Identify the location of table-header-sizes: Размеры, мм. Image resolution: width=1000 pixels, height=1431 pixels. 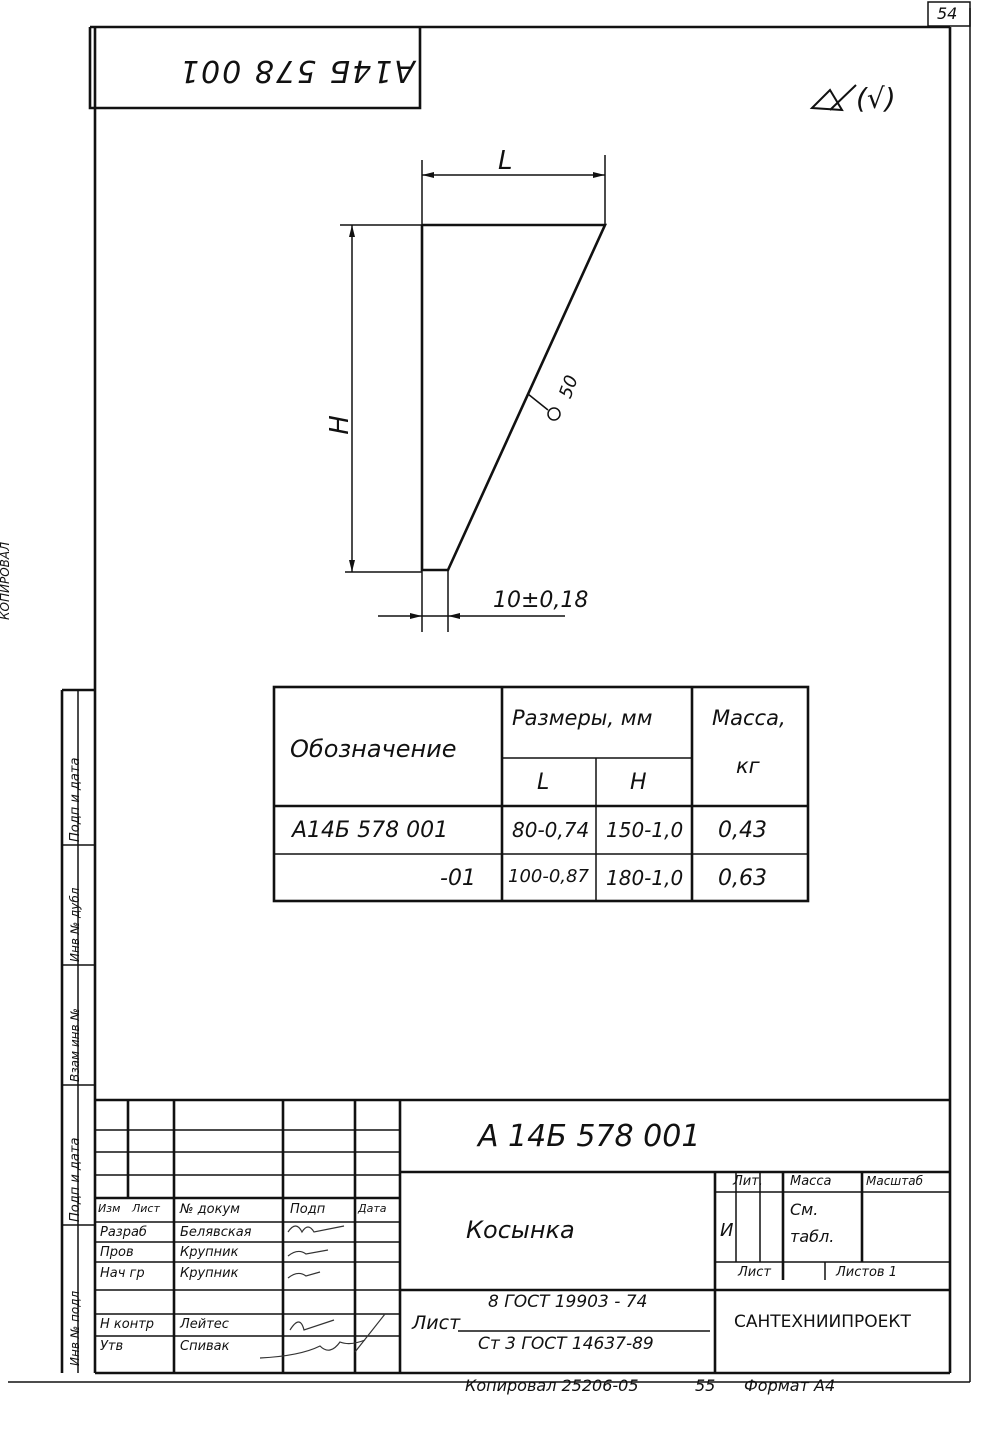
(582, 718).